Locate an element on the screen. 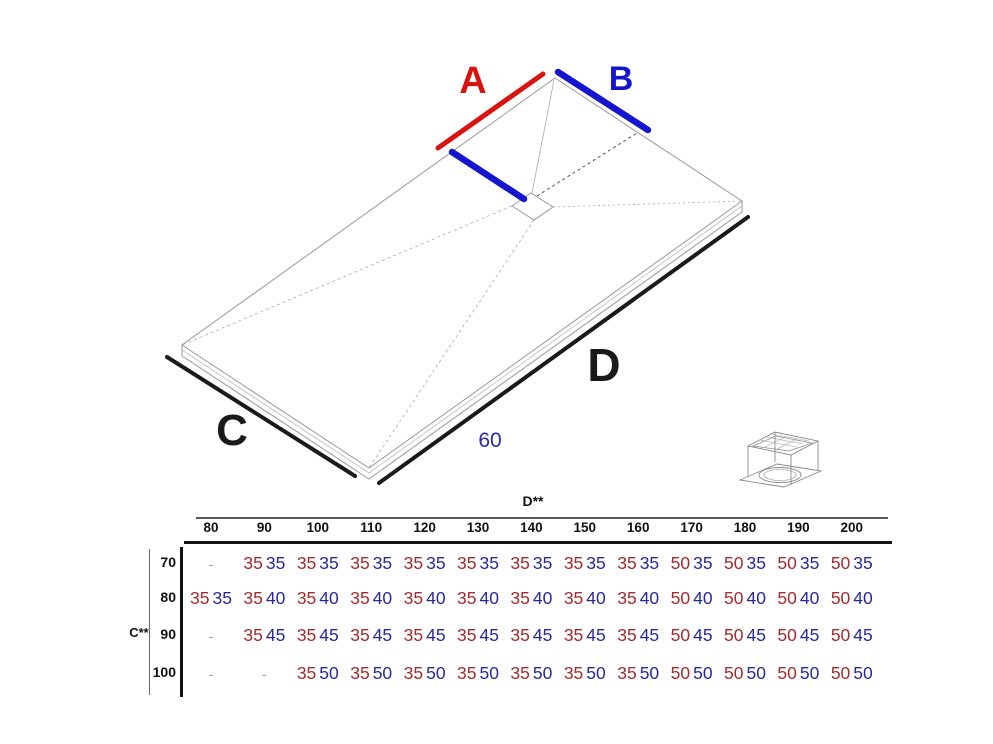 The height and width of the screenshot is (744, 993). column-header: 90 is located at coordinates (264, 527).